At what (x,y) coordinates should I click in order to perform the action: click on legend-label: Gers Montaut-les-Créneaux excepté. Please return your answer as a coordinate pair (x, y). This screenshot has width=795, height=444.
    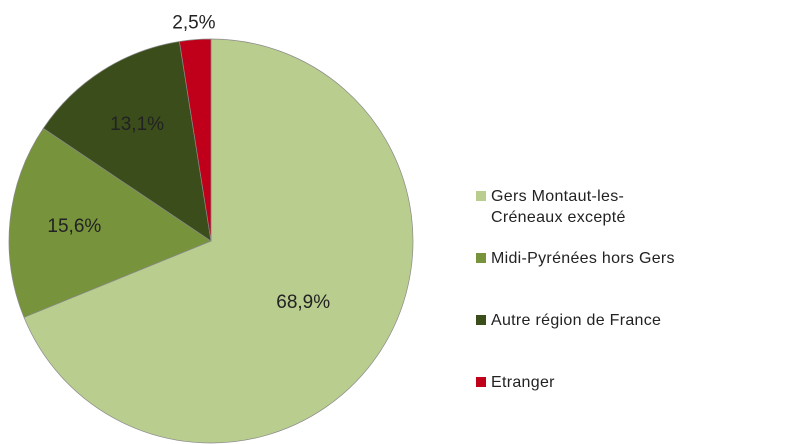
    Looking at the image, I should click on (558, 207).